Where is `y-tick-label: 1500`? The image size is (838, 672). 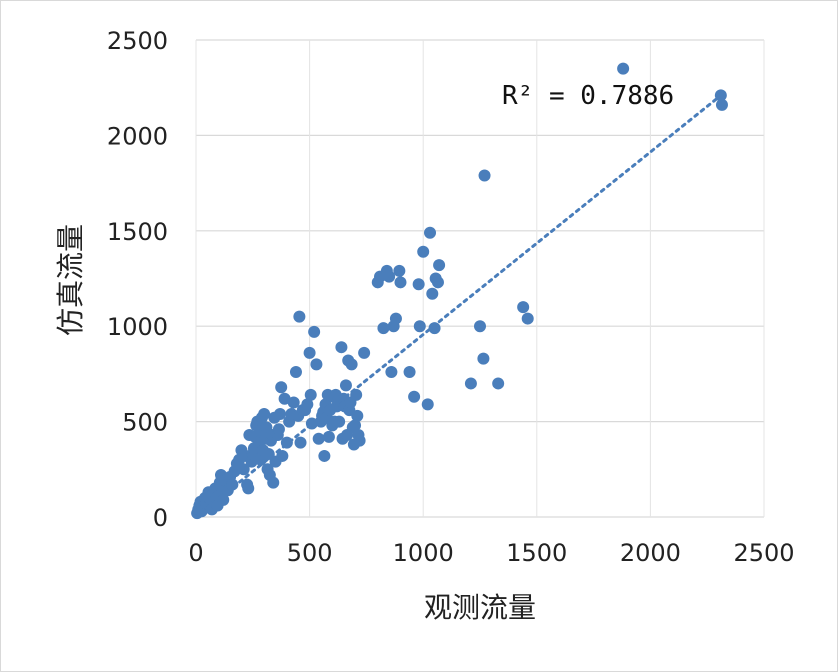
y-tick-label: 1500 is located at coordinates (137, 232).